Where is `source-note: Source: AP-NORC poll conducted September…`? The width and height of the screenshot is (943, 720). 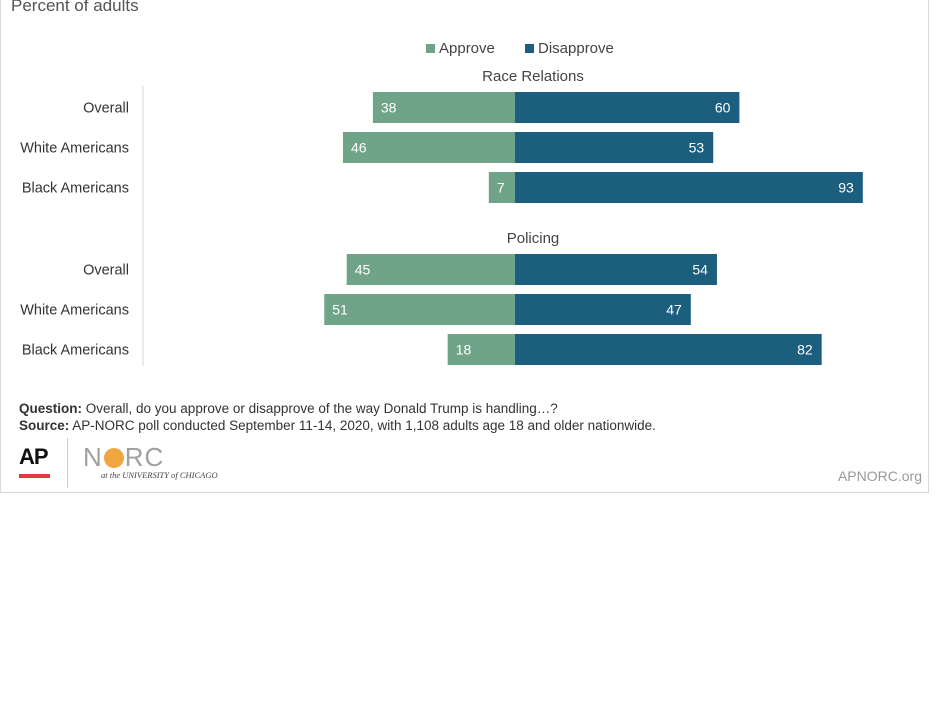 source-note: Source: AP-NORC poll conducted September… is located at coordinates (337, 425).